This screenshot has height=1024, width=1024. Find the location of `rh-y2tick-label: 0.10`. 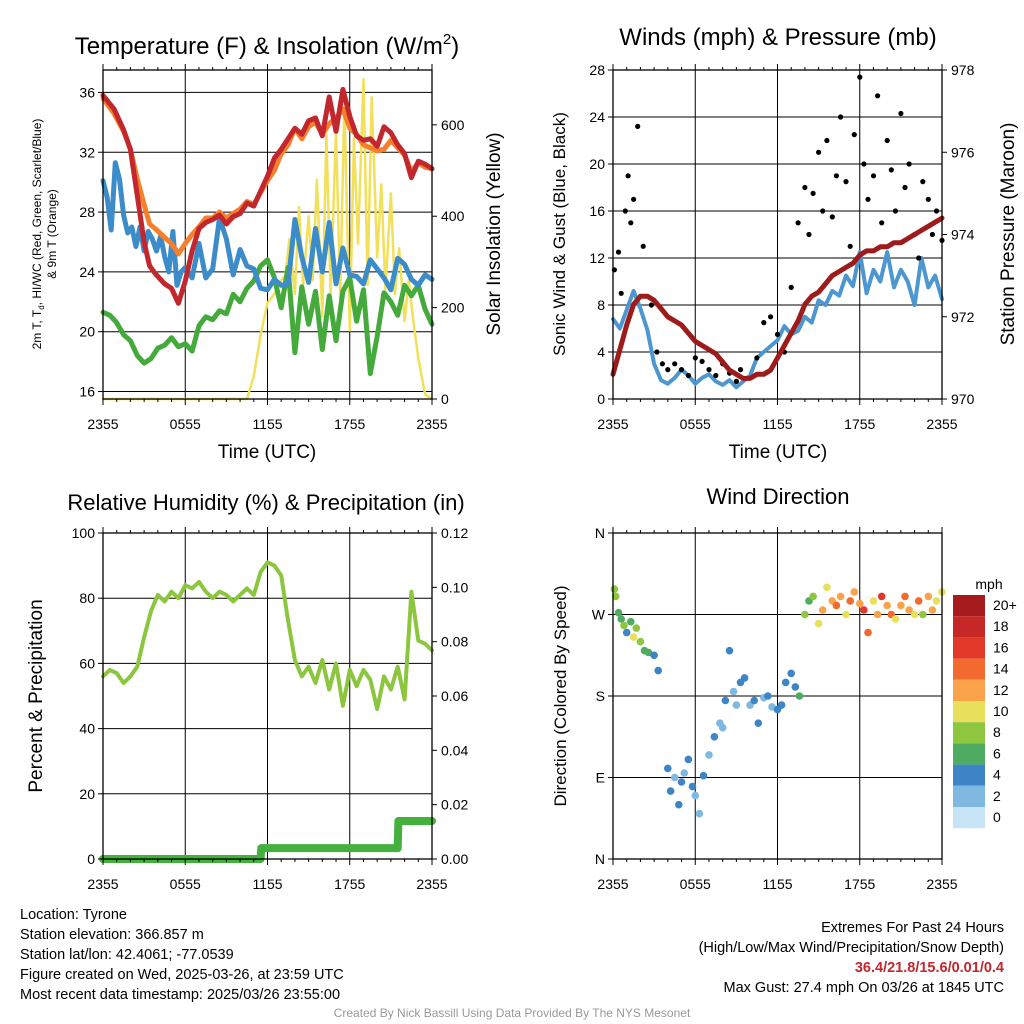

rh-y2tick-label: 0.10 is located at coordinates (454, 587).